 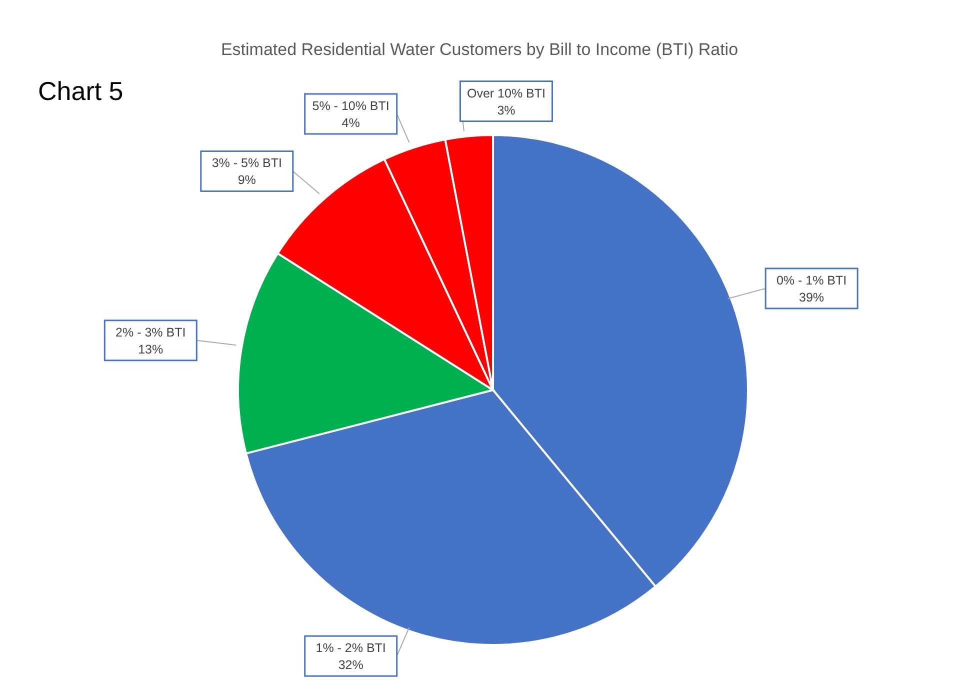 What do you see at coordinates (811, 297) in the screenshot?
I see `data-label: 39%` at bounding box center [811, 297].